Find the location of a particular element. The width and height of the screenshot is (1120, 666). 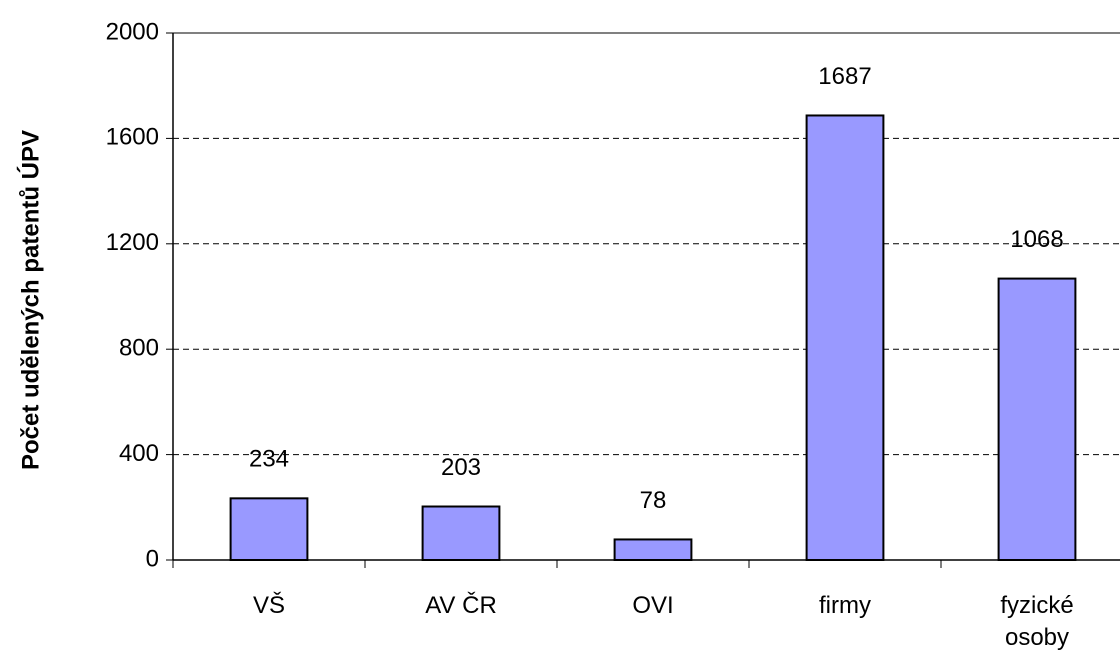

value-label: 78 is located at coordinates (653, 500).